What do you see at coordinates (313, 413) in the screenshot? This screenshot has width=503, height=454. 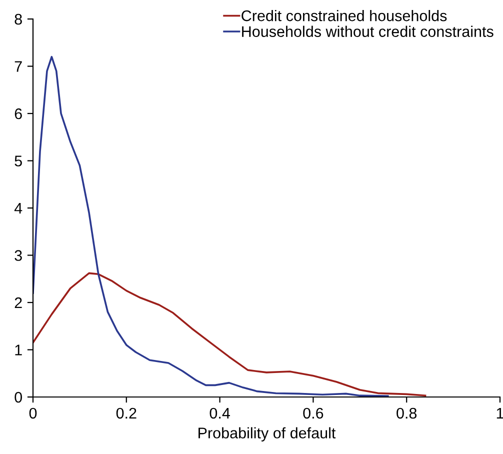 I see `x-tick-label: 0.6` at bounding box center [313, 413].